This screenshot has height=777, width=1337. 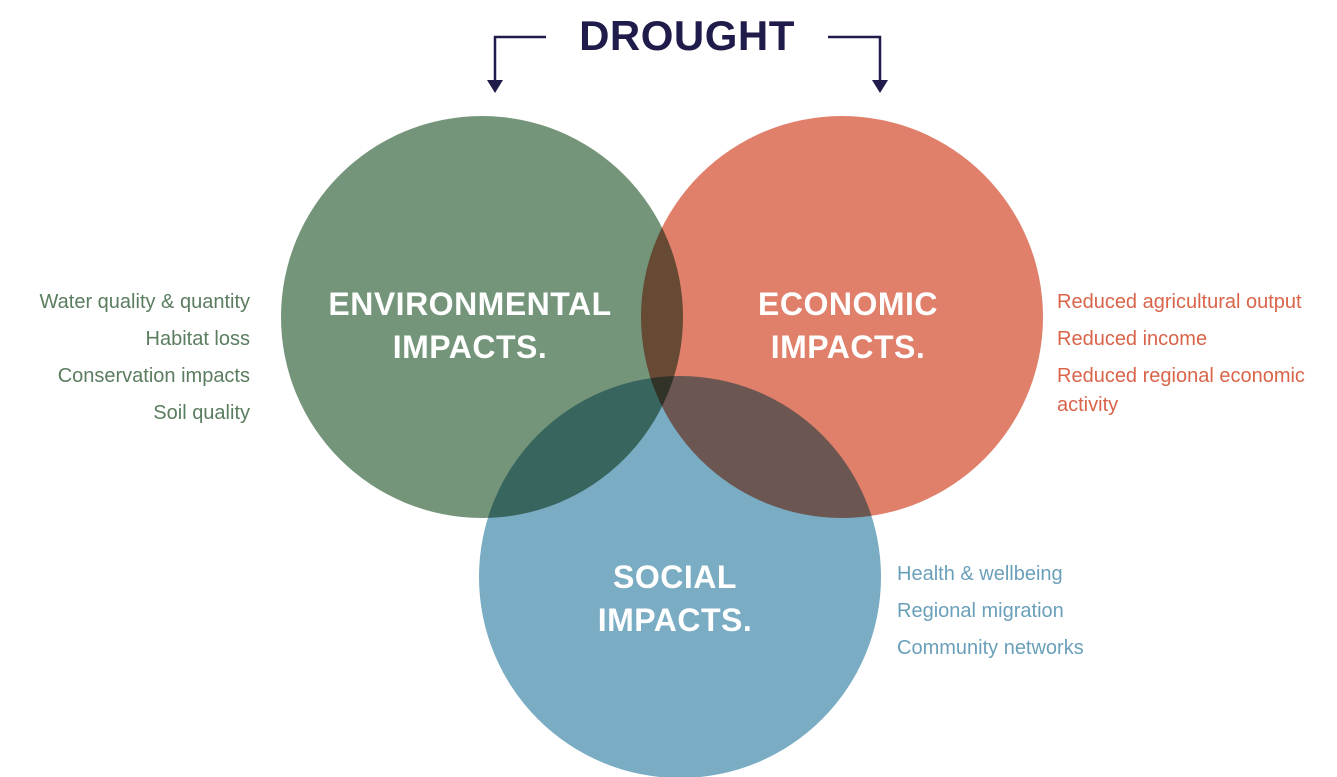 What do you see at coordinates (980, 611) in the screenshot?
I see `item: Regional migration` at bounding box center [980, 611].